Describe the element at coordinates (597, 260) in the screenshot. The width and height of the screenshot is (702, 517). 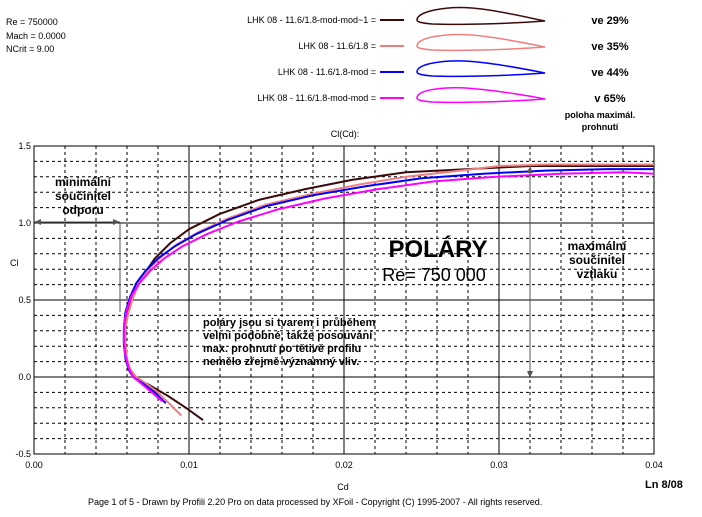
I see `max-lift-label: maximální součinitel vztlaku` at that location.